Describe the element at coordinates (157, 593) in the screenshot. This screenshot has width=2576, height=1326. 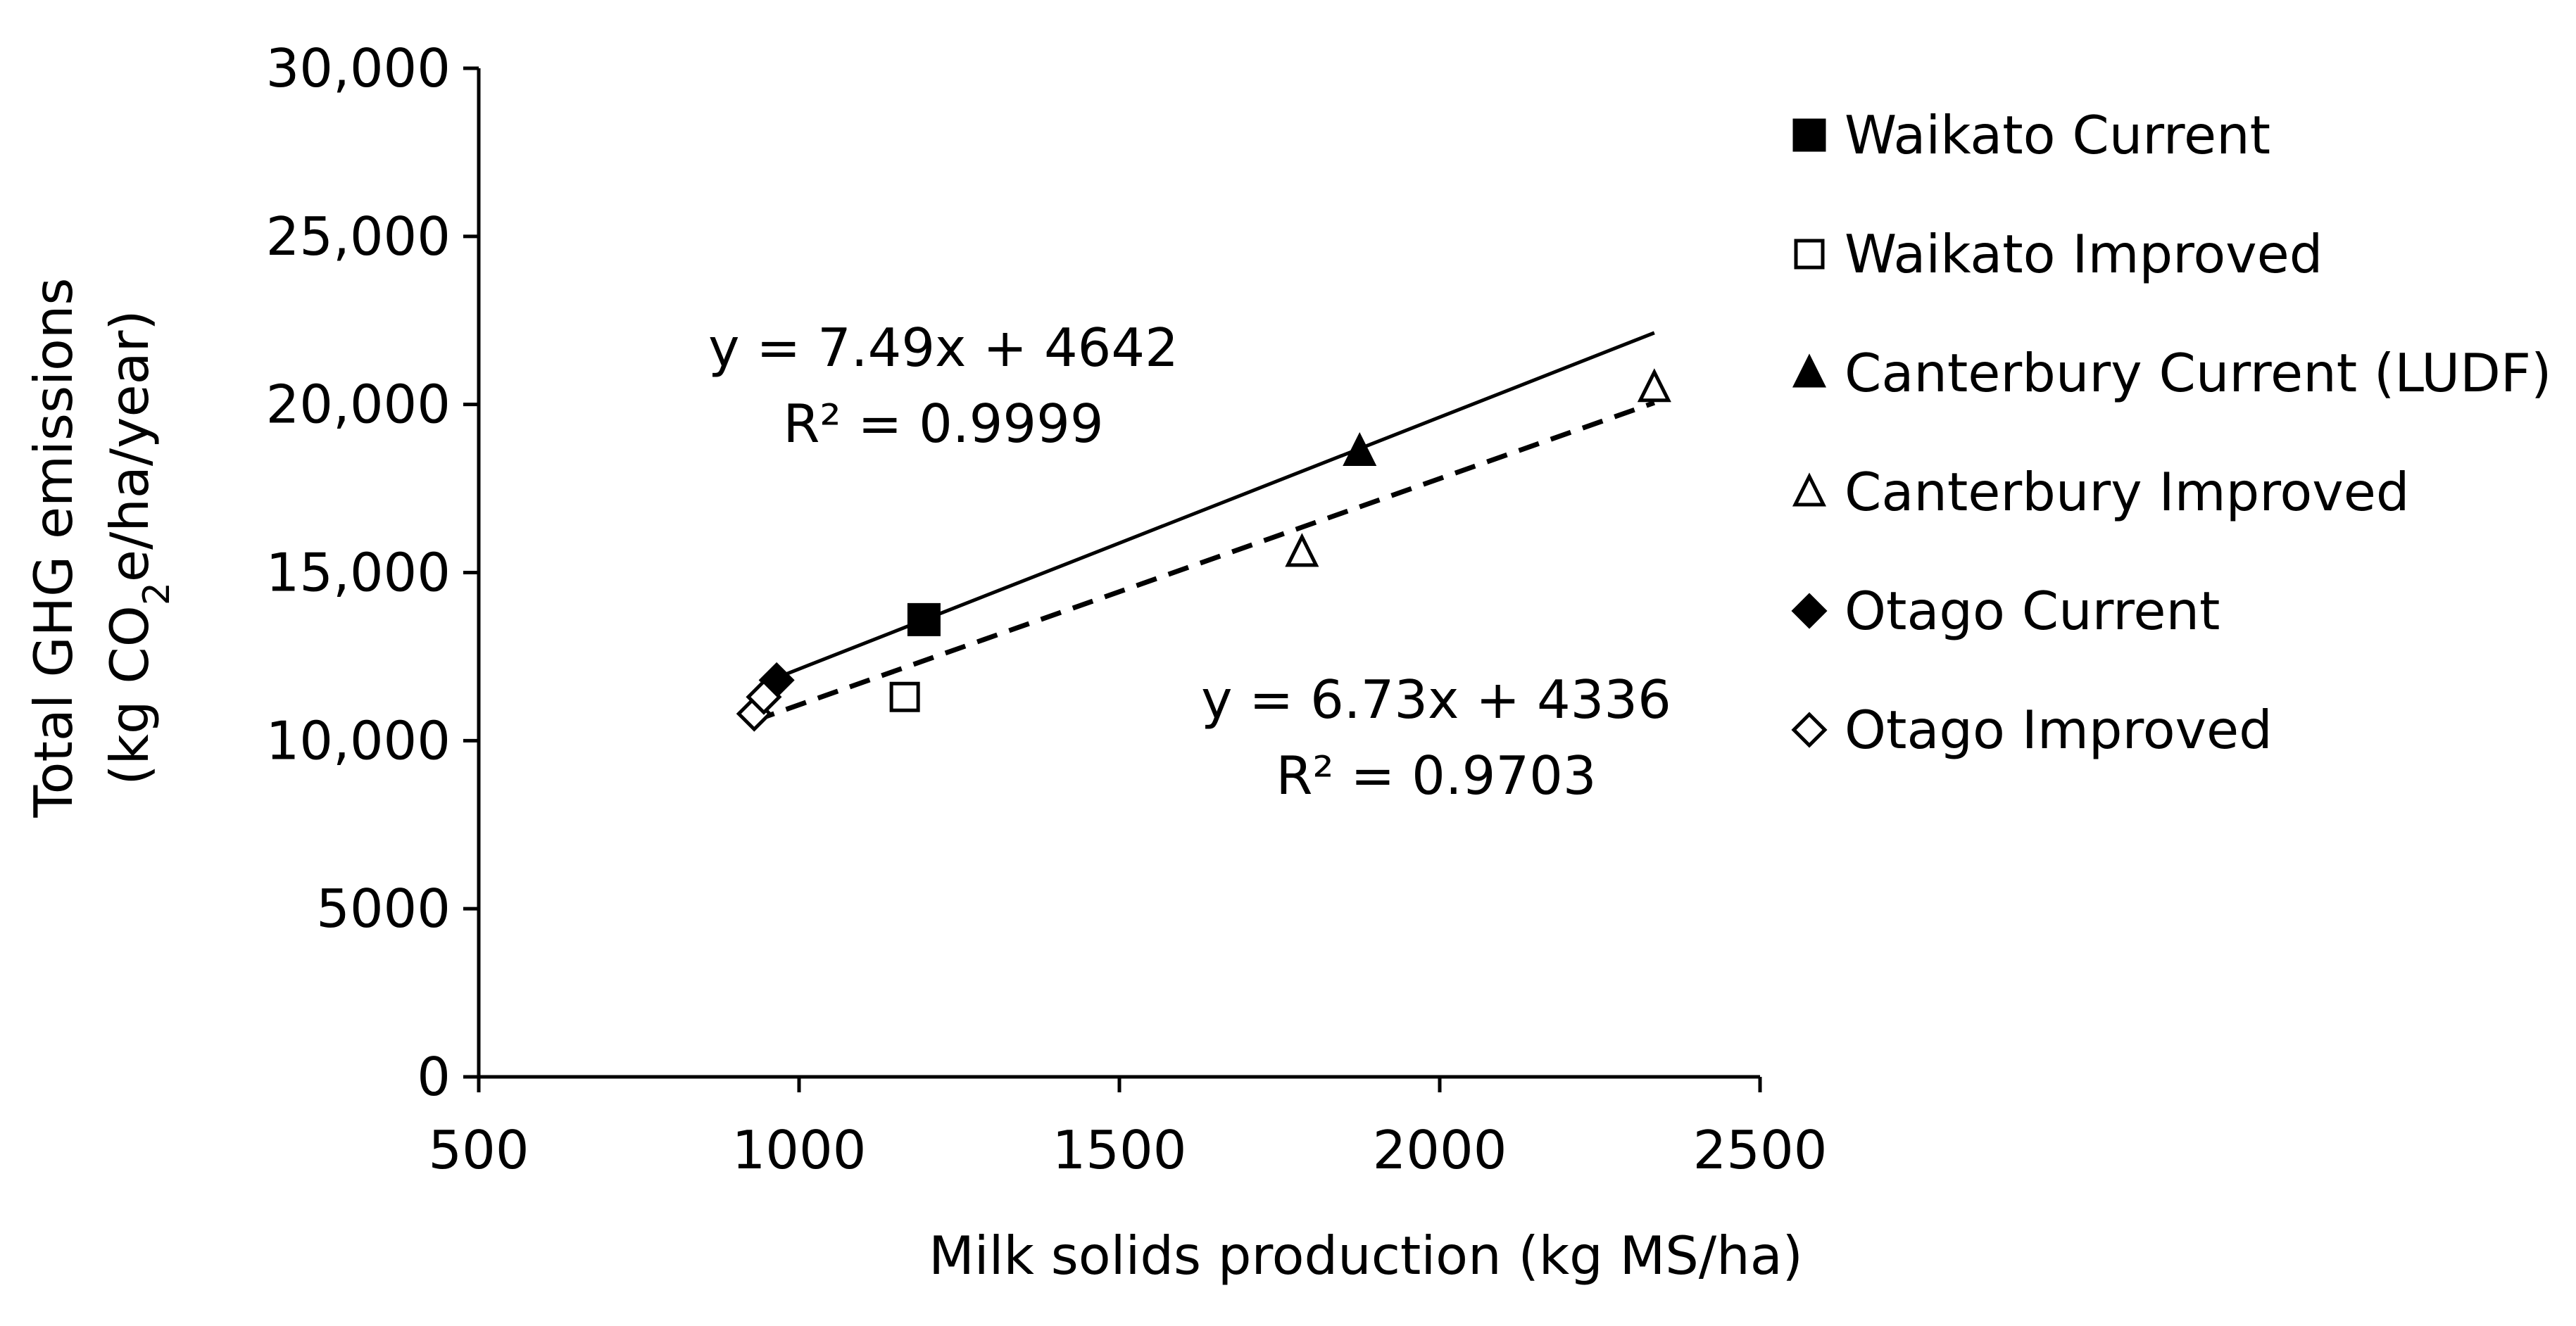
I see `y-axis-title-sub: 2` at that location.